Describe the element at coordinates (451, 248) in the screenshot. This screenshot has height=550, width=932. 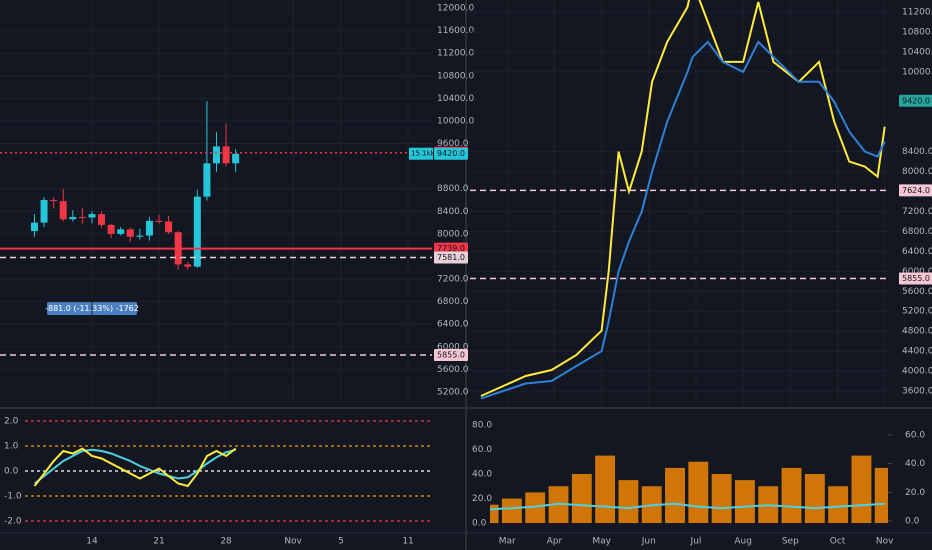
I see `price-tag-label: 7739.0` at that location.